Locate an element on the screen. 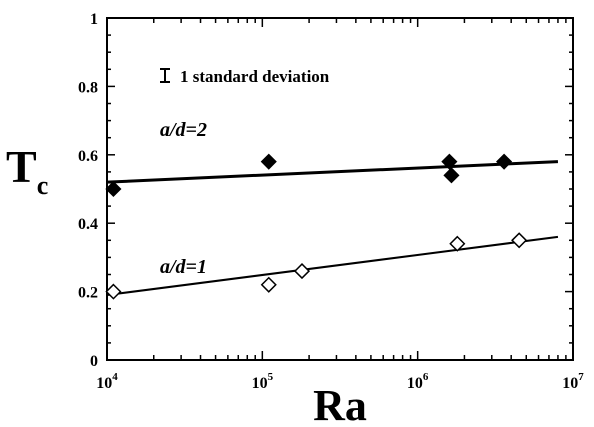 Image resolution: width=594 pixels, height=427 pixels. y-axis-title-sub: c is located at coordinates (43, 185).